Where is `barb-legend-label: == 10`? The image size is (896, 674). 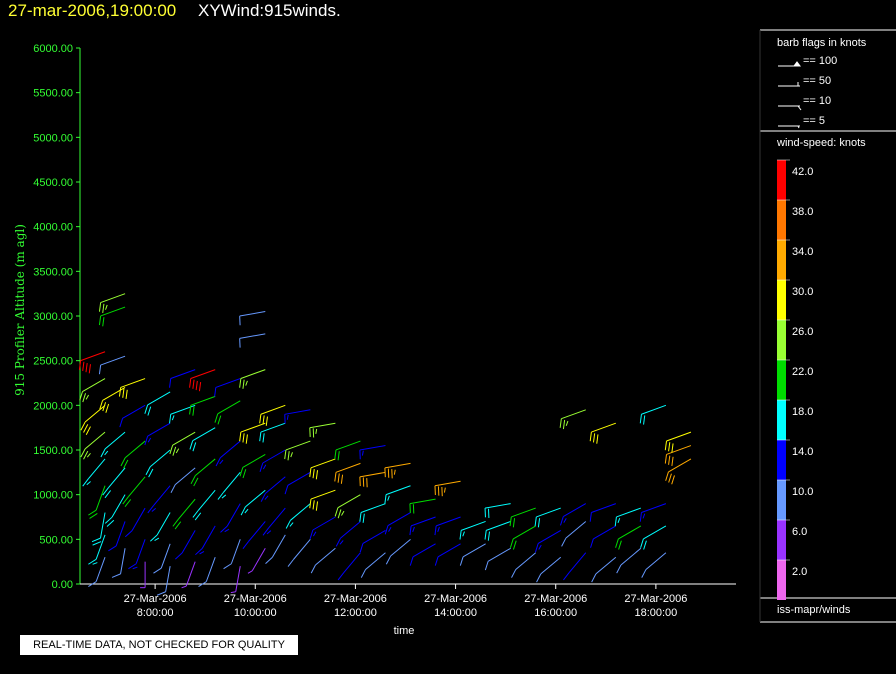 barb-legend-label: == 10 is located at coordinates (817, 101).